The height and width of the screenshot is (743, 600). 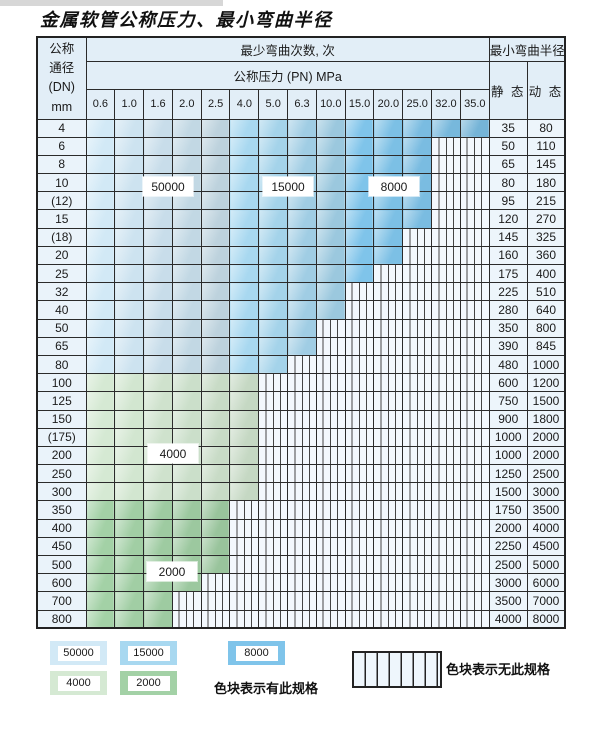 I want to click on dynamic-radius-cell: 2000, so click(x=546, y=455).